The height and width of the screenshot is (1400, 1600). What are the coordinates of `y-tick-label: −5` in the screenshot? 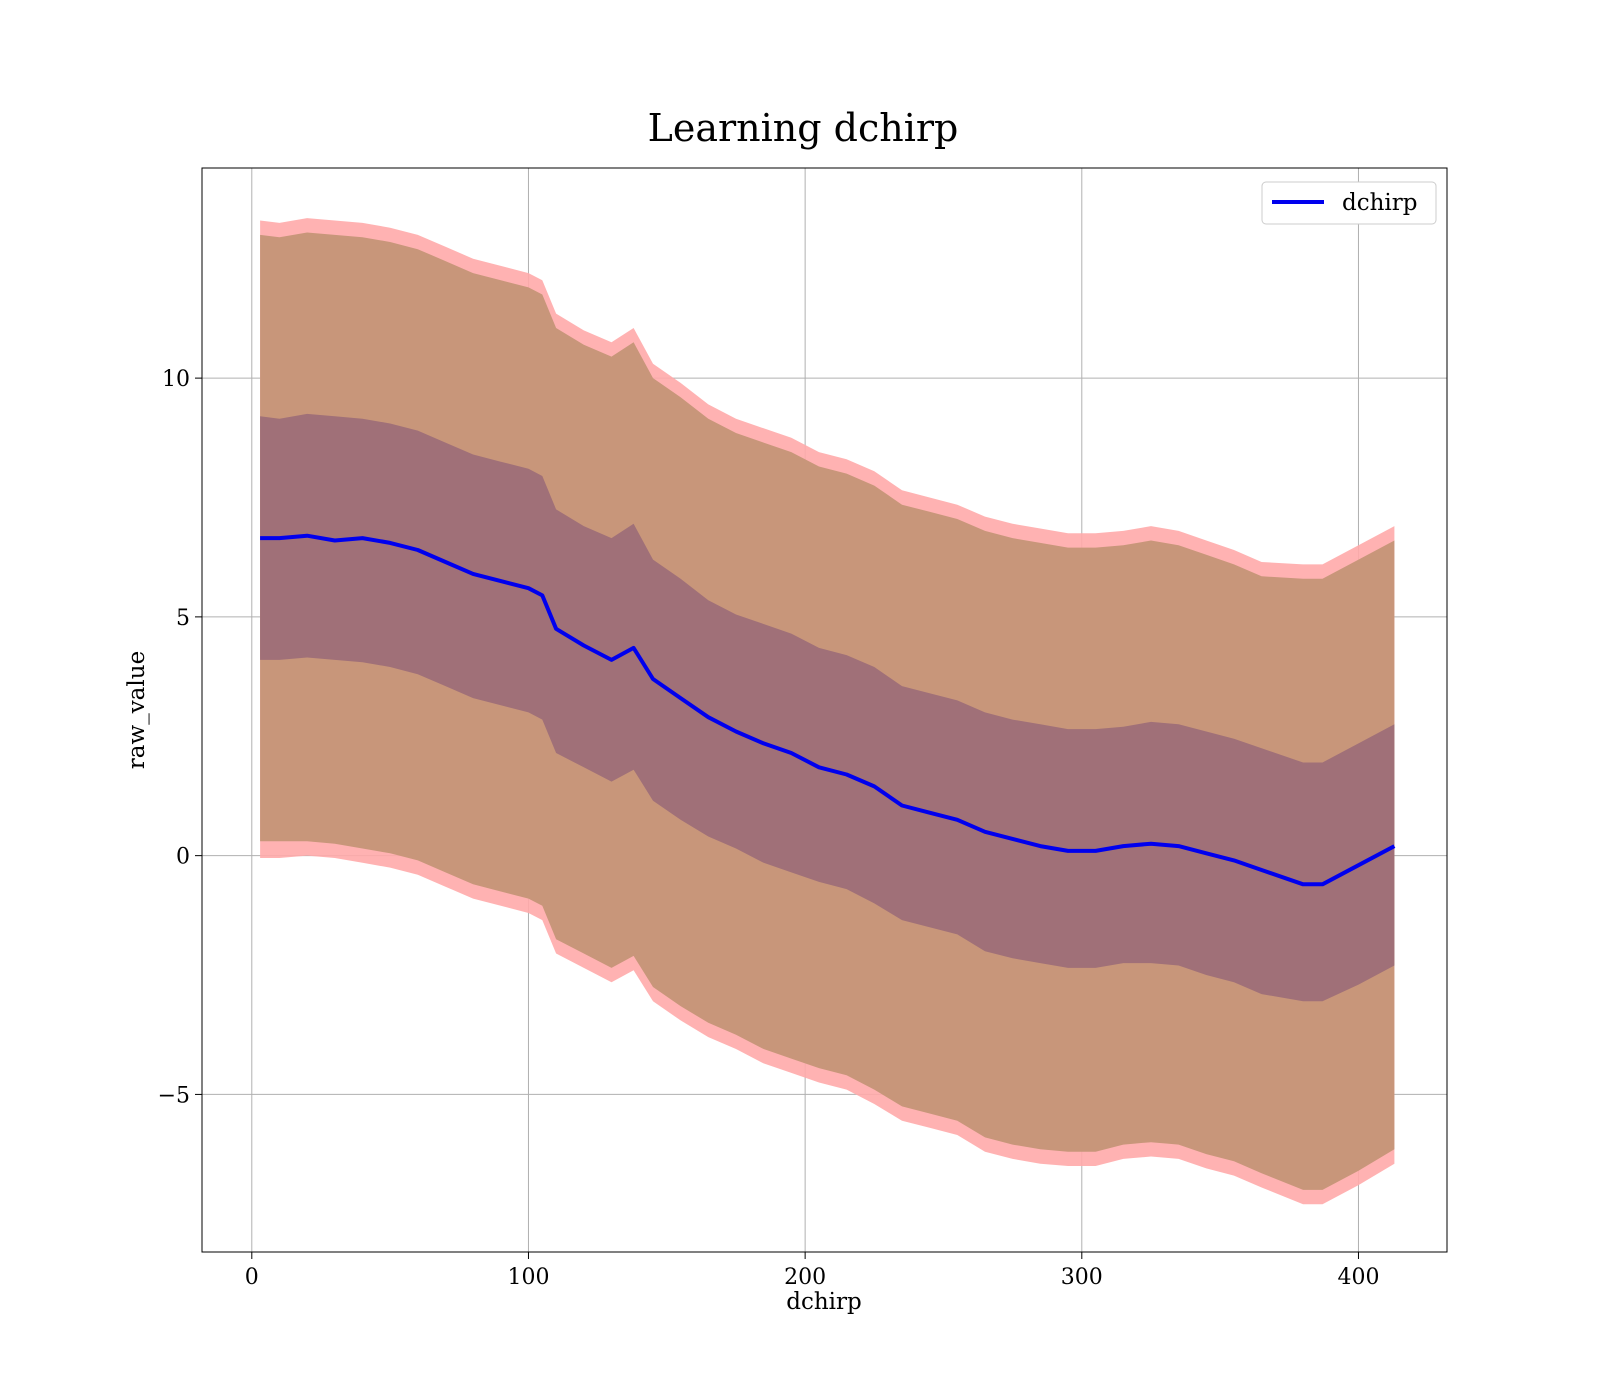 It's located at (174, 1095).